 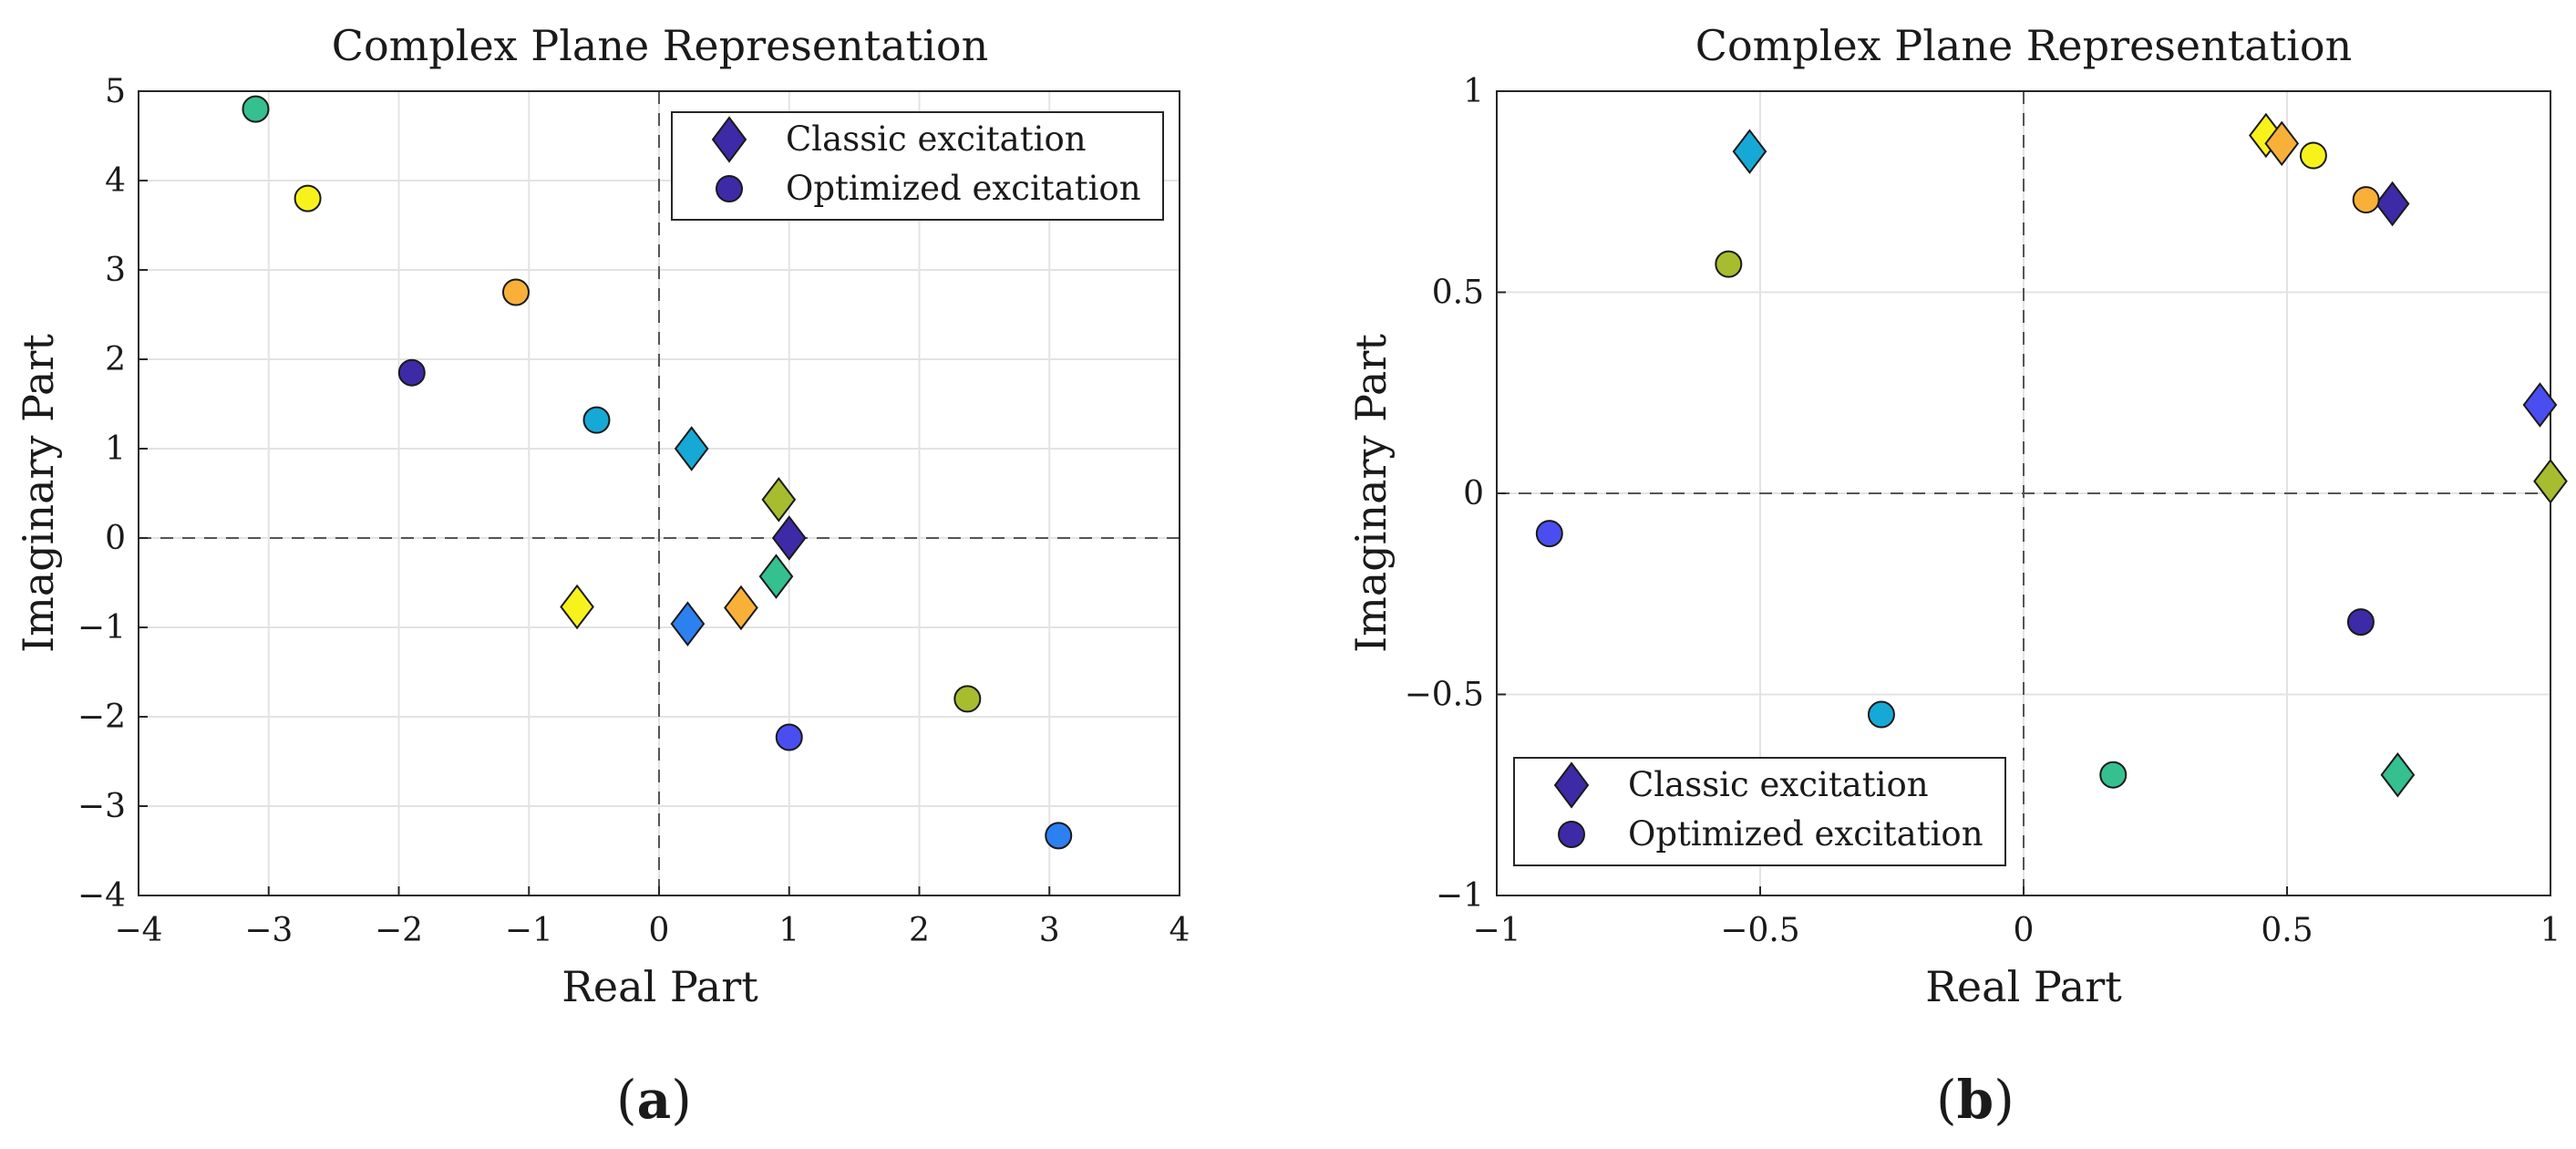 What do you see at coordinates (2550, 930) in the screenshot?
I see `panel-b-xtick-label: 1` at bounding box center [2550, 930].